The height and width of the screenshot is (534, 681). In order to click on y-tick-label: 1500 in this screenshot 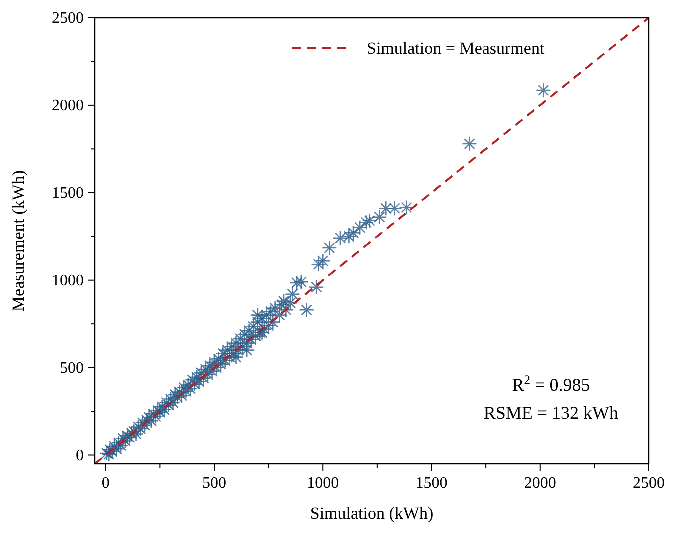, I will do `click(68, 193)`.